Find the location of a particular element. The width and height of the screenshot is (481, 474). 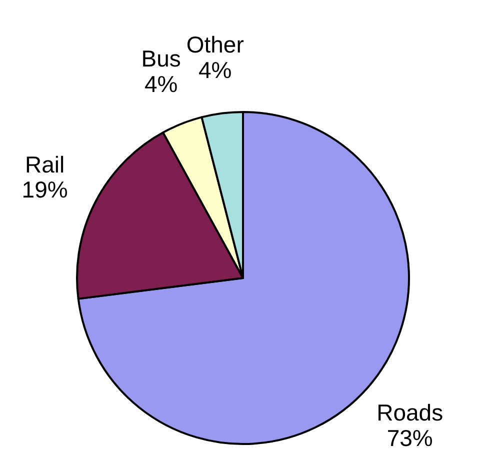

slice-label: Other is located at coordinates (215, 45).